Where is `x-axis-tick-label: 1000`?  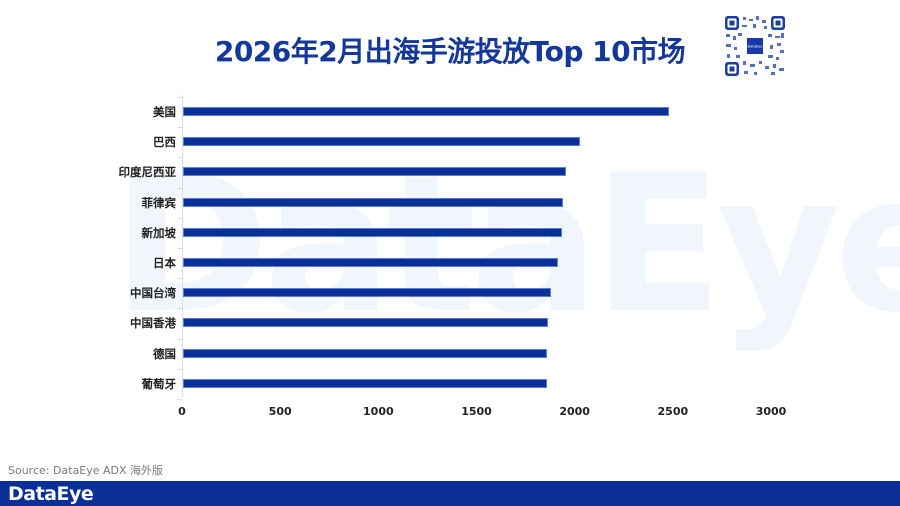 x-axis-tick-label: 1000 is located at coordinates (378, 411).